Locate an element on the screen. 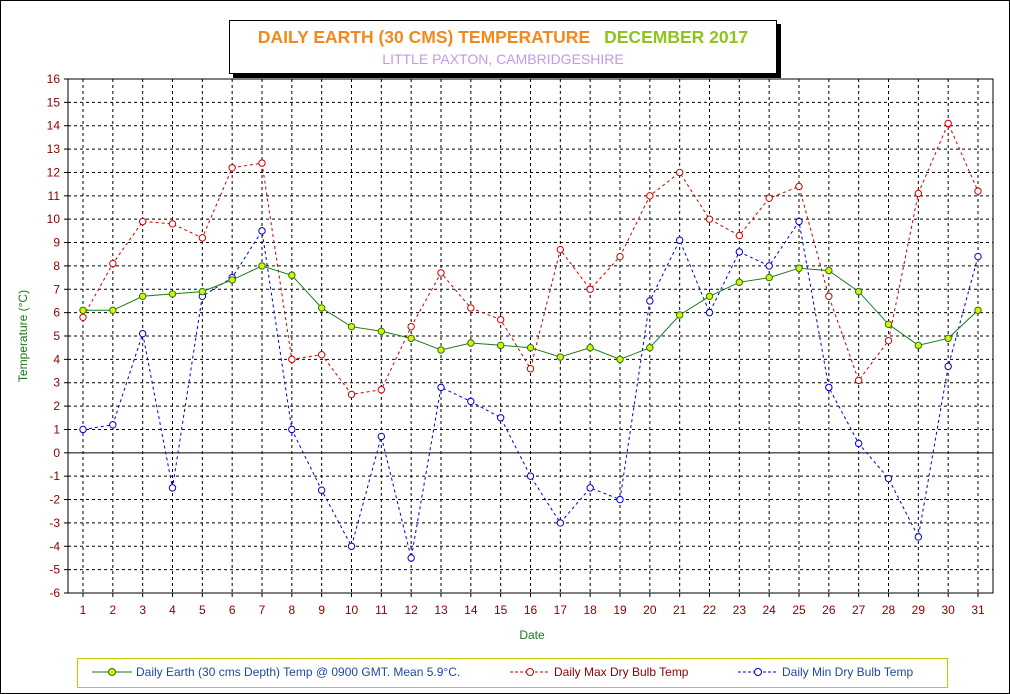 The height and width of the screenshot is (694, 1010). y-tick-label: 9 is located at coordinates (56, 243).